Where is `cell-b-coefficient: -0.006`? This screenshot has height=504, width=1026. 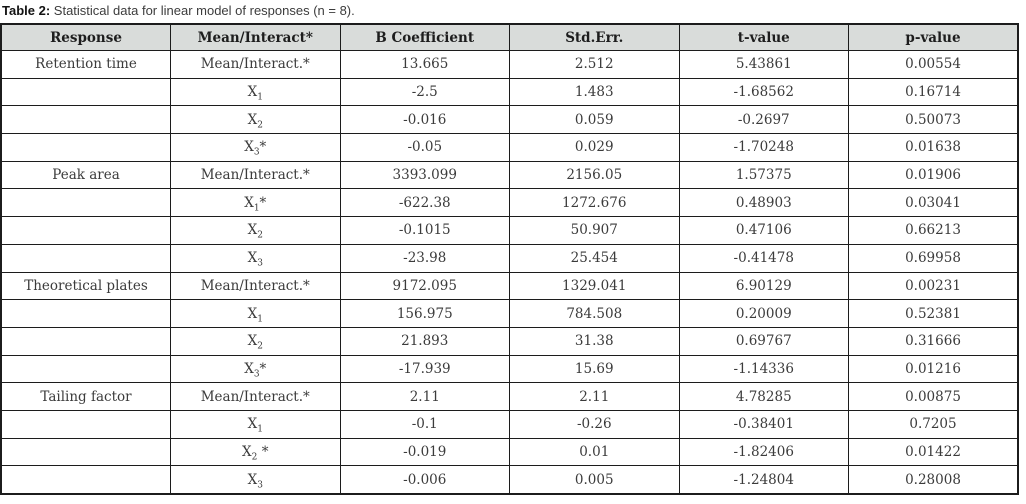 cell-b-coefficient: -0.006 is located at coordinates (424, 480).